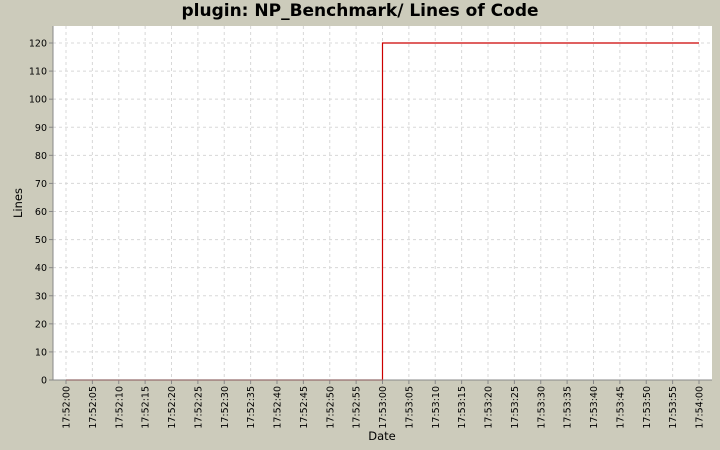 The image size is (720, 450). Describe the element at coordinates (18, 203) in the screenshot. I see `y-axis-label: Lines` at that location.